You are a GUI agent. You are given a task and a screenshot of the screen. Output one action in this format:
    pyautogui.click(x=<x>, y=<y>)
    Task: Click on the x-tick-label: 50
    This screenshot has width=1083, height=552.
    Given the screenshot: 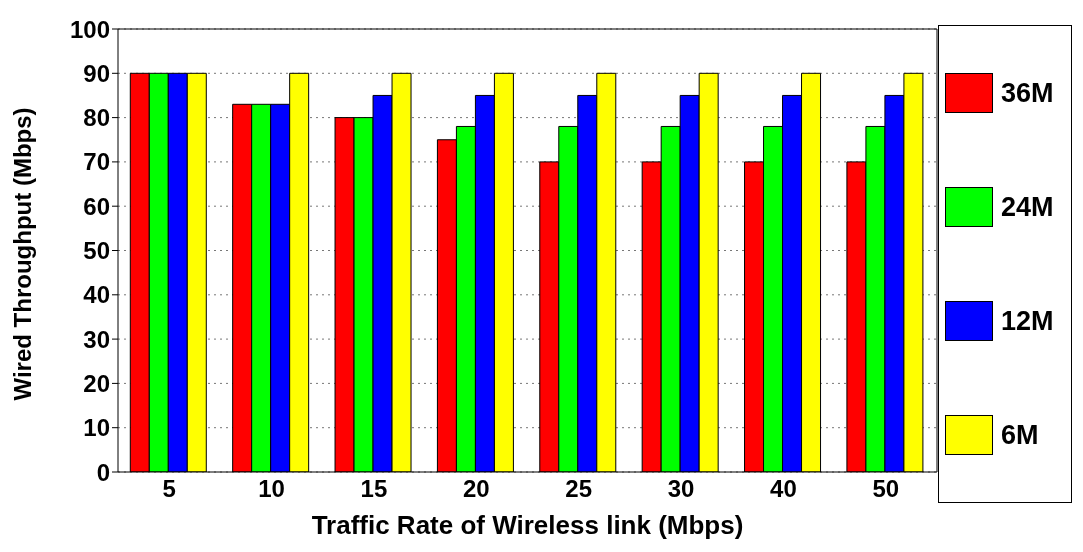 What is the action you would take?
    pyautogui.click(x=886, y=489)
    